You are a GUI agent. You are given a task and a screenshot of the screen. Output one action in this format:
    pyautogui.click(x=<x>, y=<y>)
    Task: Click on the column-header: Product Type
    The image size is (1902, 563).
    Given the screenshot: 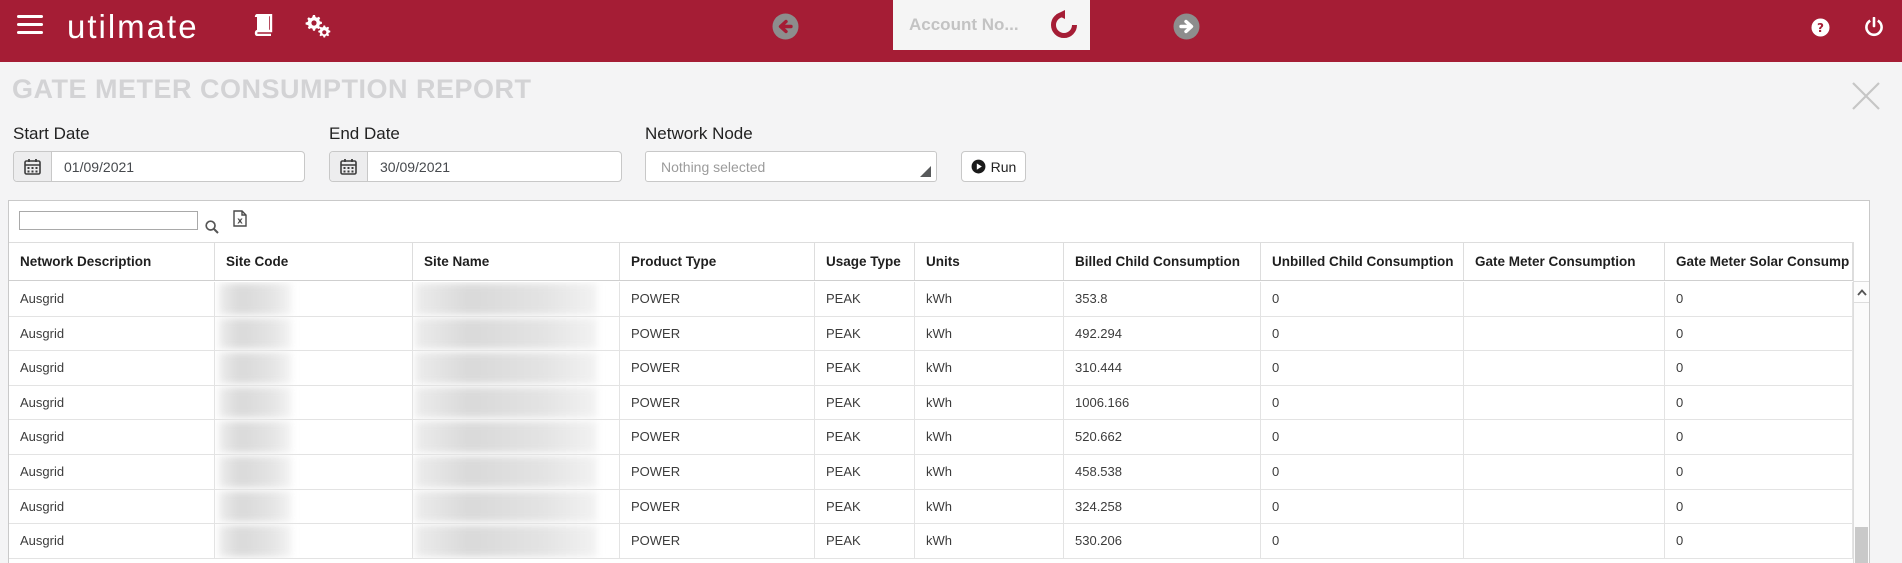 What is the action you would take?
    pyautogui.click(x=717, y=261)
    